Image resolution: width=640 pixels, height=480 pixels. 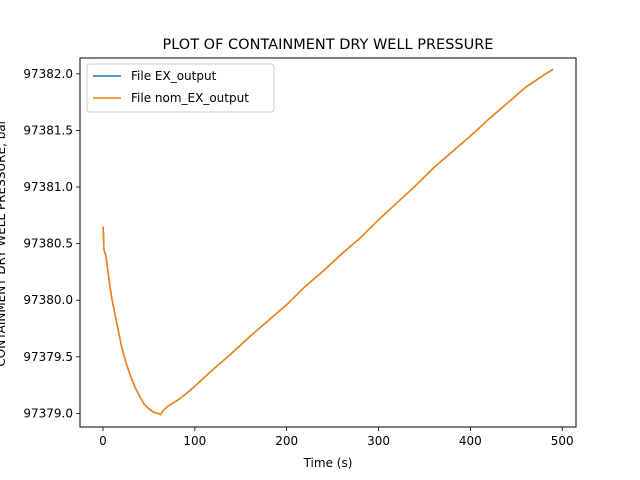 I want to click on y-tick-label: 97381.5, so click(x=48, y=130).